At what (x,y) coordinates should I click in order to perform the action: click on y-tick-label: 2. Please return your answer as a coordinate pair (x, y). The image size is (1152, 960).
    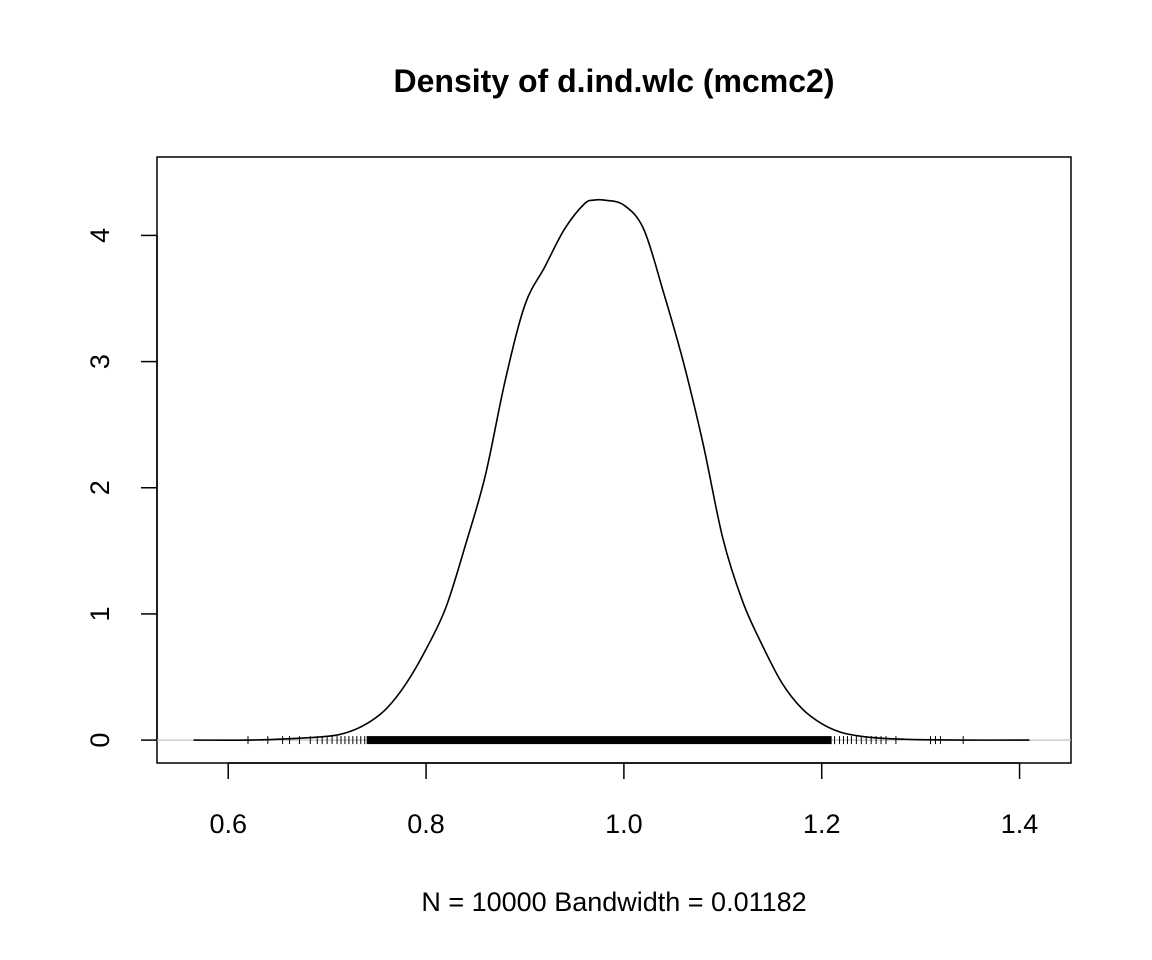
    Looking at the image, I should click on (100, 487).